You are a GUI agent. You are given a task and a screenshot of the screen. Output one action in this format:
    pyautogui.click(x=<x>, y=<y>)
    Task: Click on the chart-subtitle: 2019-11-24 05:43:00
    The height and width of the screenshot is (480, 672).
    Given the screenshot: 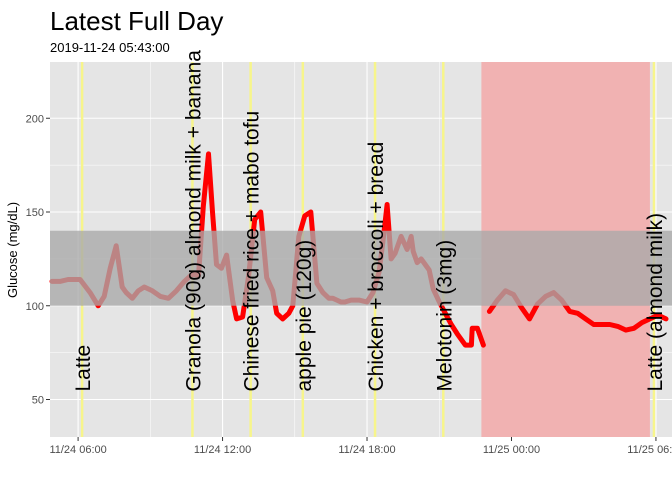 What is the action you would take?
    pyautogui.click(x=110, y=47)
    